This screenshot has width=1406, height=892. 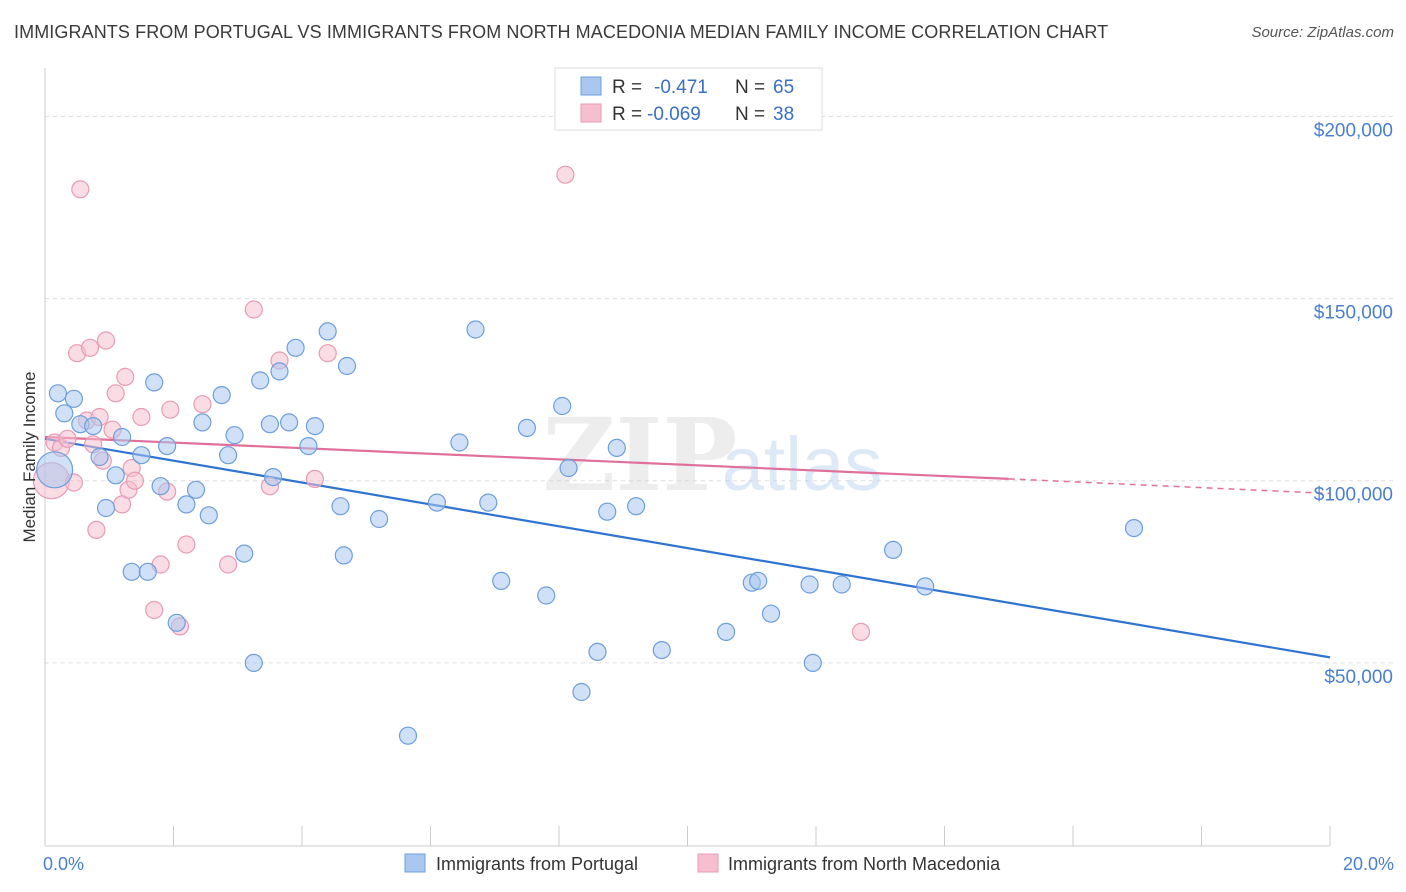 I want to click on bottom-legend-label-macedonia: Immigrants from North Macedonia, so click(x=864, y=864).